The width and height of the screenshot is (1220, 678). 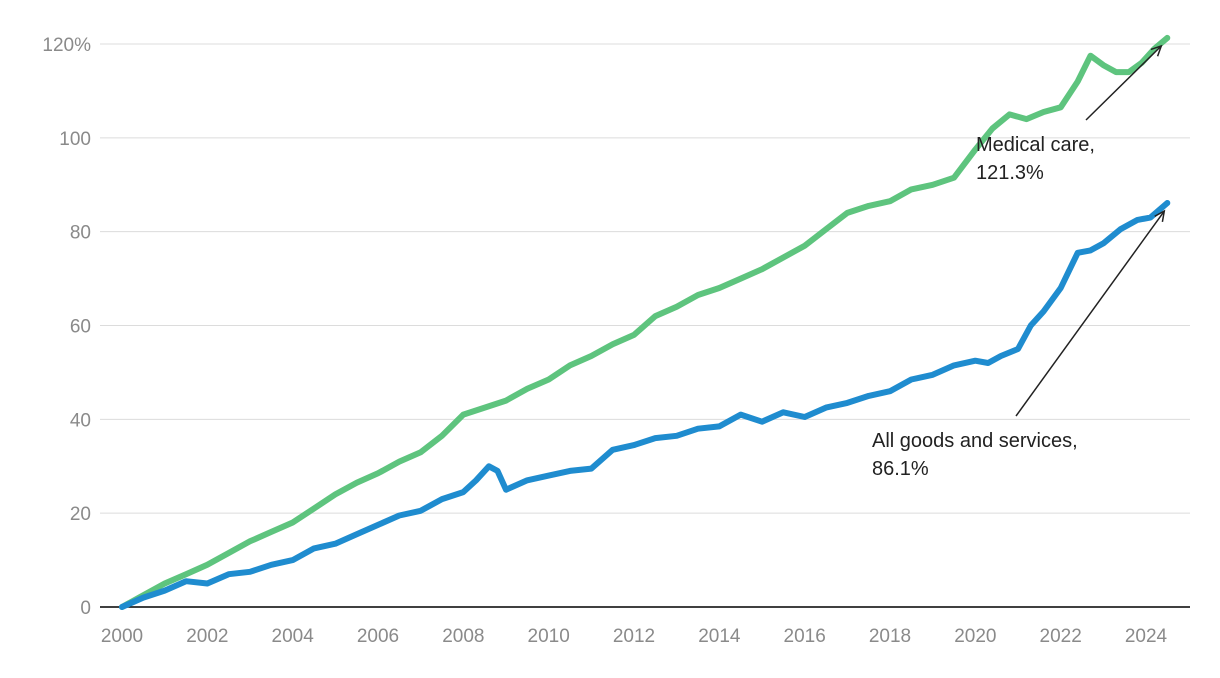 I want to click on arrowhead-medical-care, so click(x=1156, y=50).